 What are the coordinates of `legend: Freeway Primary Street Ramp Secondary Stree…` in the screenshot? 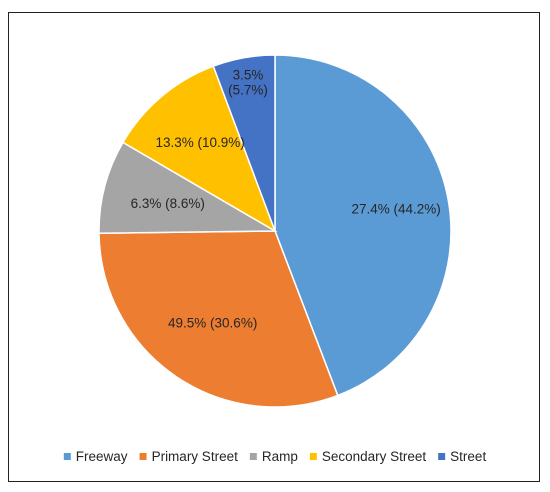 It's located at (274, 456).